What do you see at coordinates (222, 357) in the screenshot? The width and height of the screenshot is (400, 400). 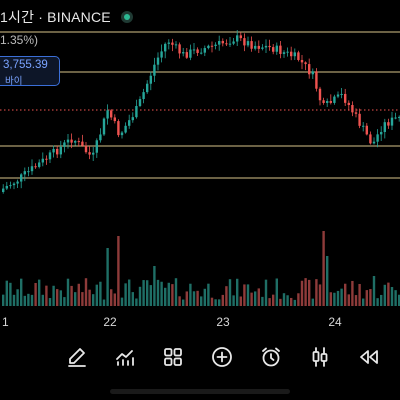 I see `add-circle-icon` at bounding box center [222, 357].